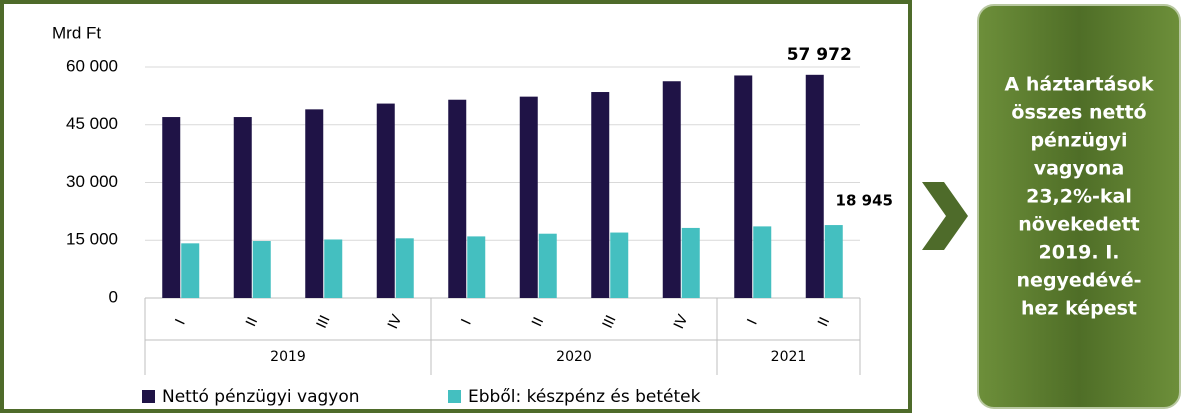 This screenshot has width=1187, height=413. I want to click on callout-text: negyedévé-, so click(1079, 281).